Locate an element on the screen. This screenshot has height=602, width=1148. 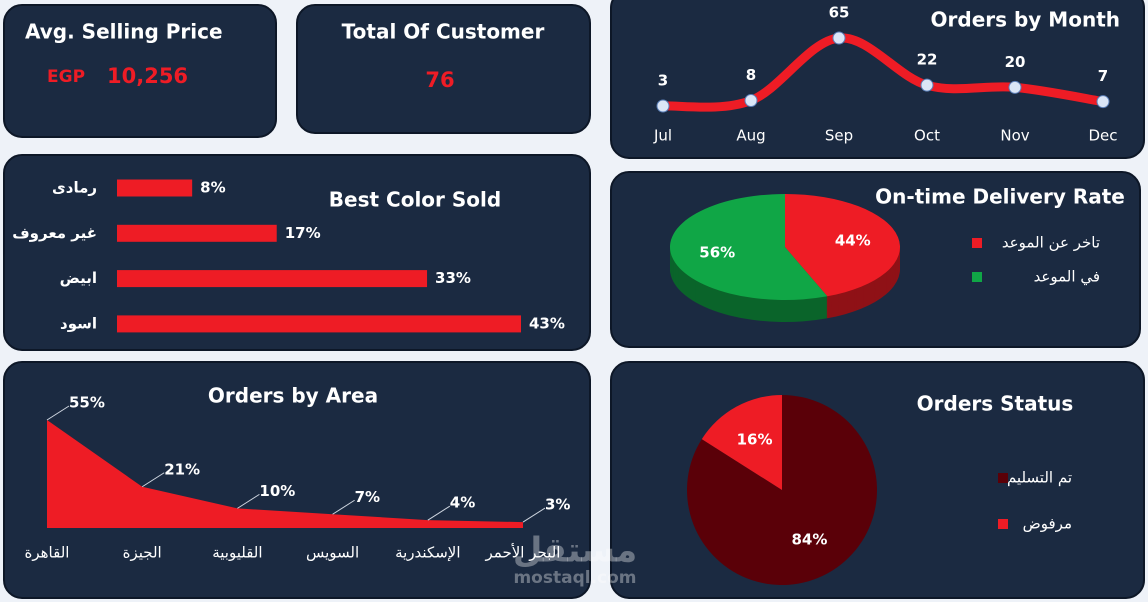
data-label: 22 is located at coordinates (927, 60).